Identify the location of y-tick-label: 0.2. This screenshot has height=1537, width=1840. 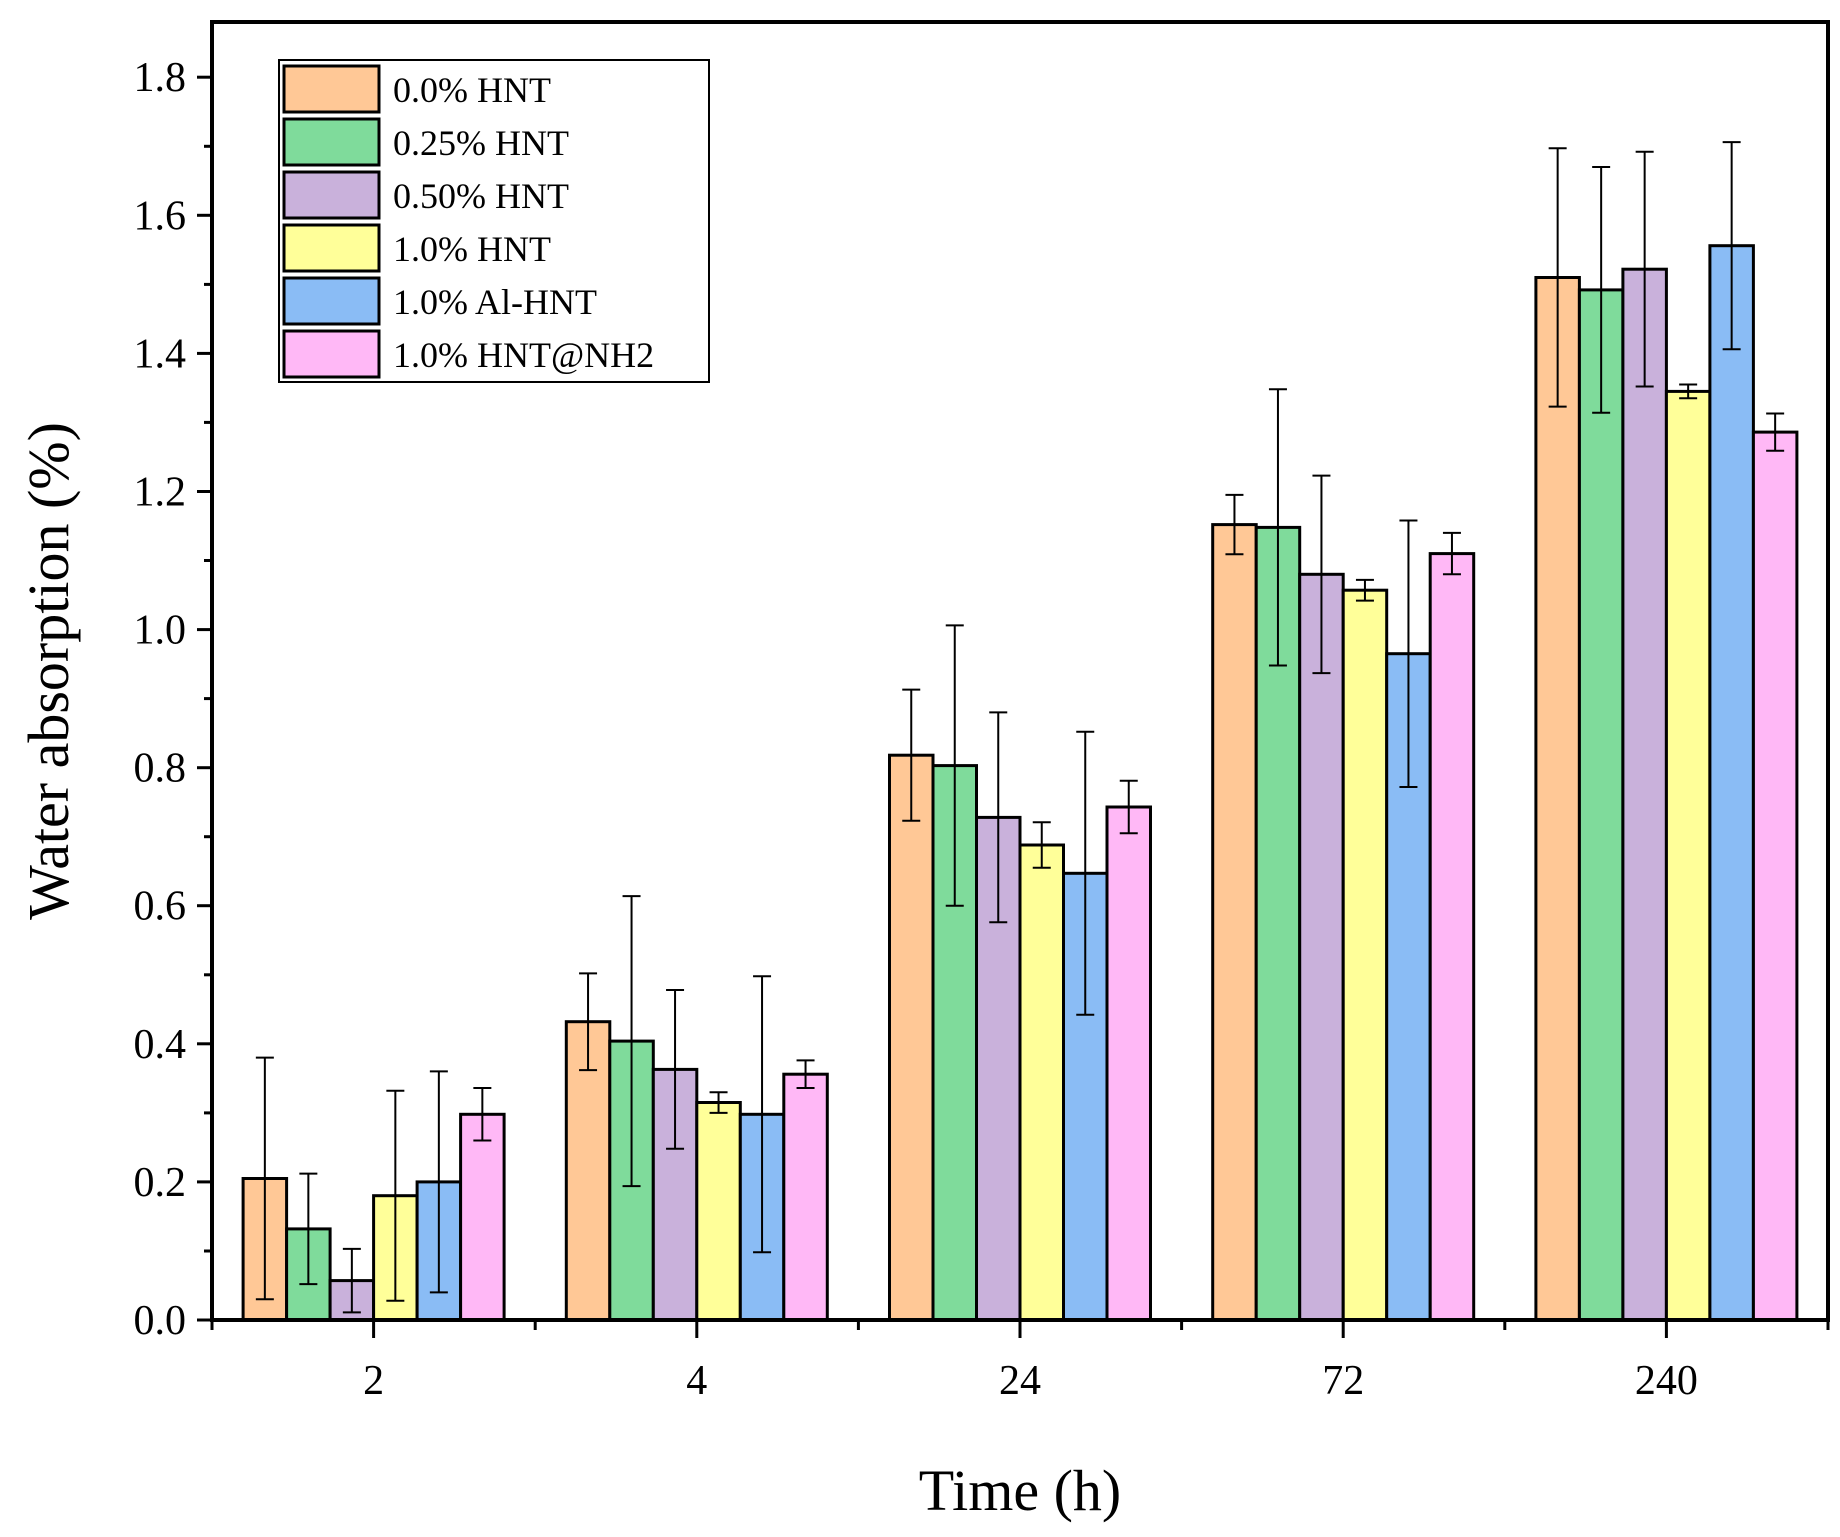
(160, 1183).